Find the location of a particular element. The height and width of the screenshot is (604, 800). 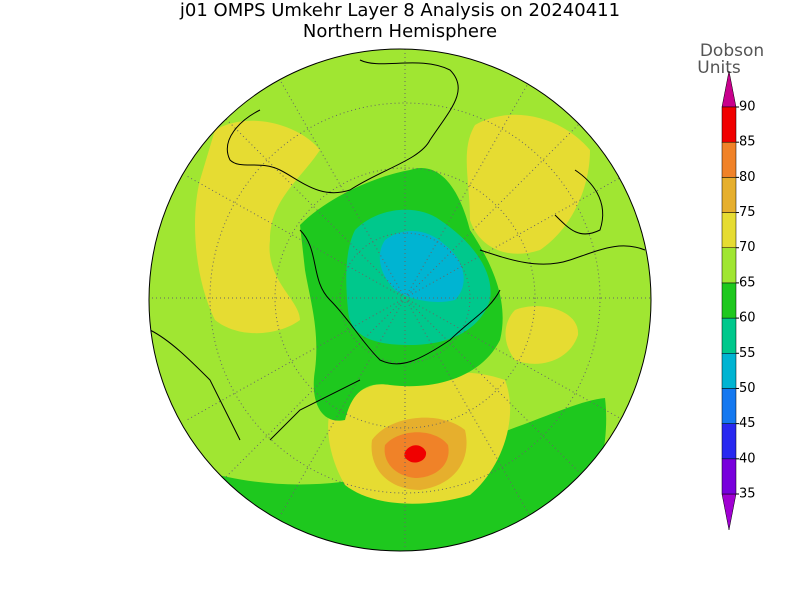

colorbar-tick-label: 50 is located at coordinates (747, 388).